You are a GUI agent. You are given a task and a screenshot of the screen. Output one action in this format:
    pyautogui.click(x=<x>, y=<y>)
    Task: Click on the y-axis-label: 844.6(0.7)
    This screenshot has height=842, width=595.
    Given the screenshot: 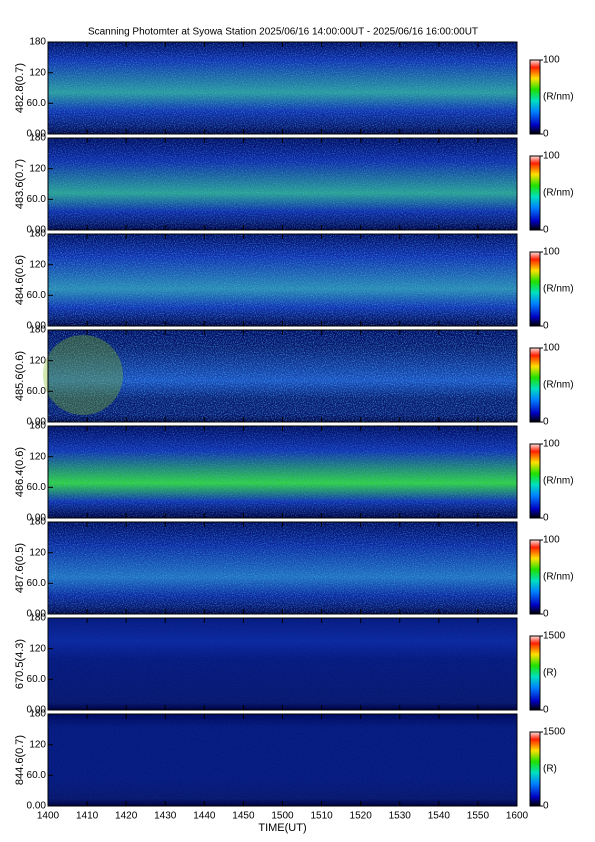 What is the action you would take?
    pyautogui.click(x=20, y=760)
    